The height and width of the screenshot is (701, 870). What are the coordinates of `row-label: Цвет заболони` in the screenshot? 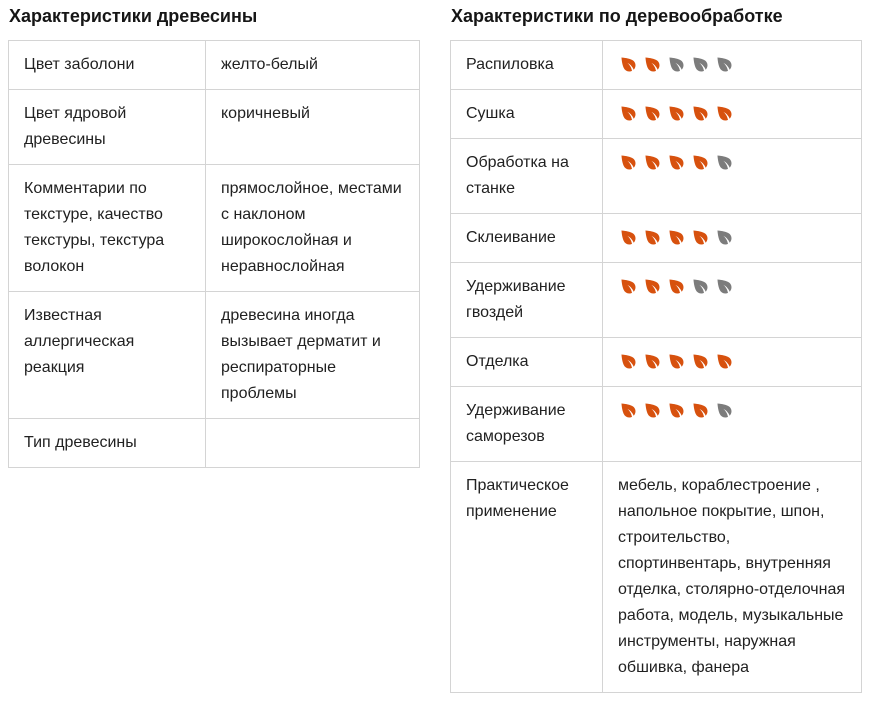 It's located at (107, 64).